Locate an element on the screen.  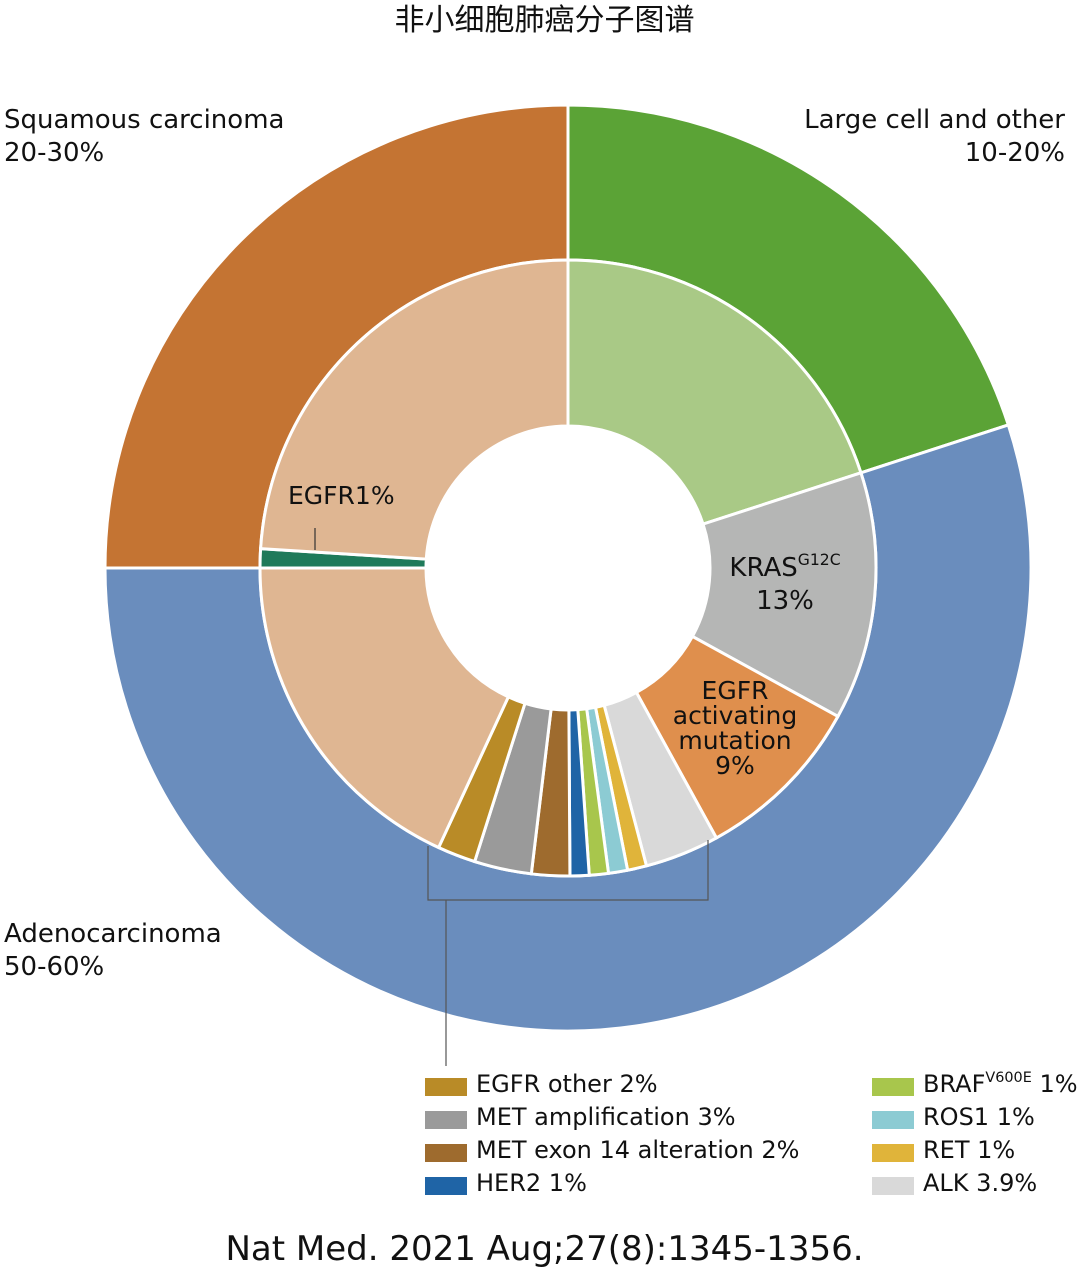
legend-label: MET amplification 3% is located at coordinates (606, 1117).